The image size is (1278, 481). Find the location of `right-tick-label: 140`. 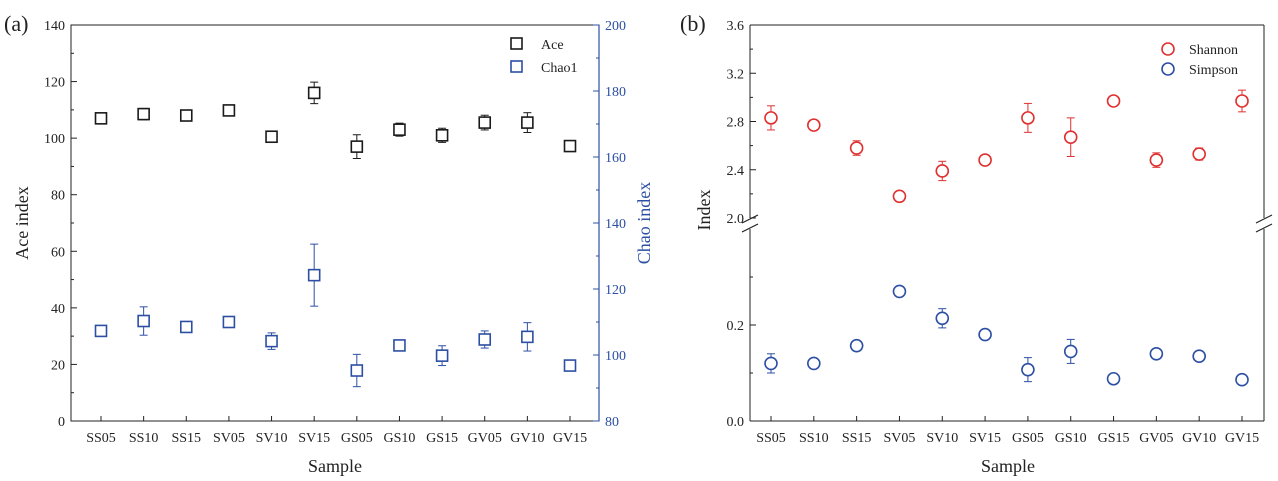

right-tick-label: 140 is located at coordinates (615, 224).